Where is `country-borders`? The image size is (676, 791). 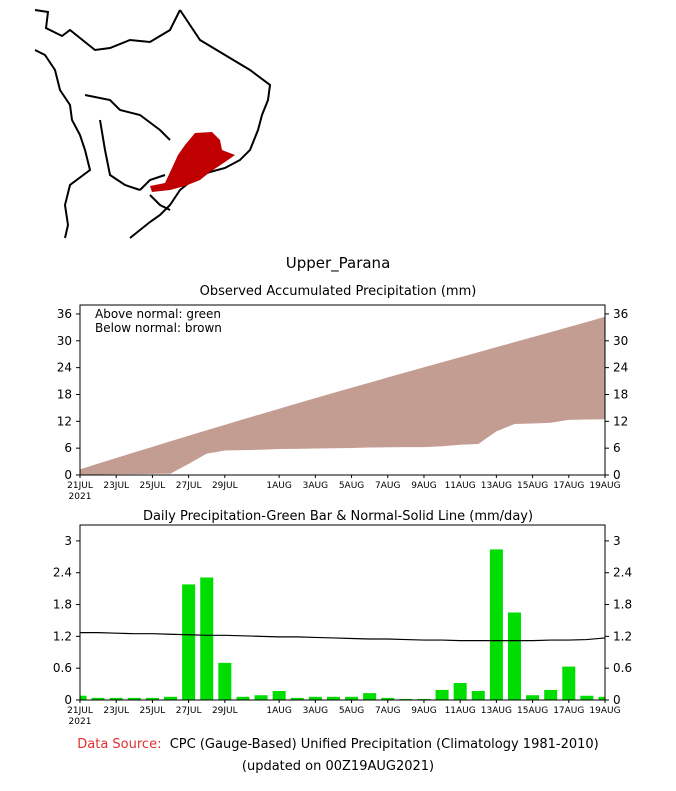 country-borders is located at coordinates (127, 152).